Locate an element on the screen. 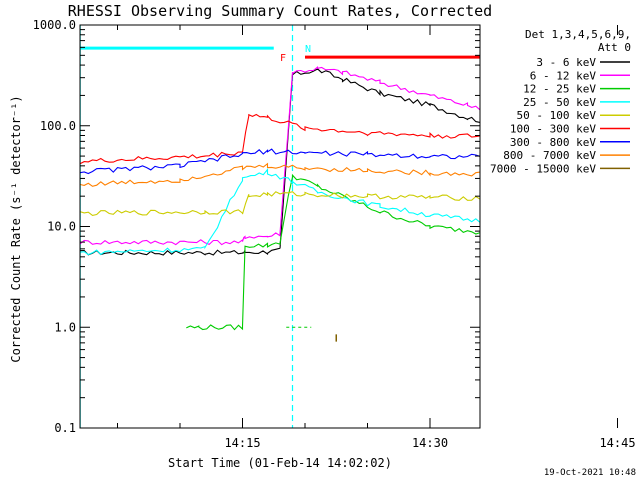 Image resolution: width=640 pixels, height=480 pixels. x-axis-label: Start Time (01-Feb-14 14:02:02) is located at coordinates (280, 463).